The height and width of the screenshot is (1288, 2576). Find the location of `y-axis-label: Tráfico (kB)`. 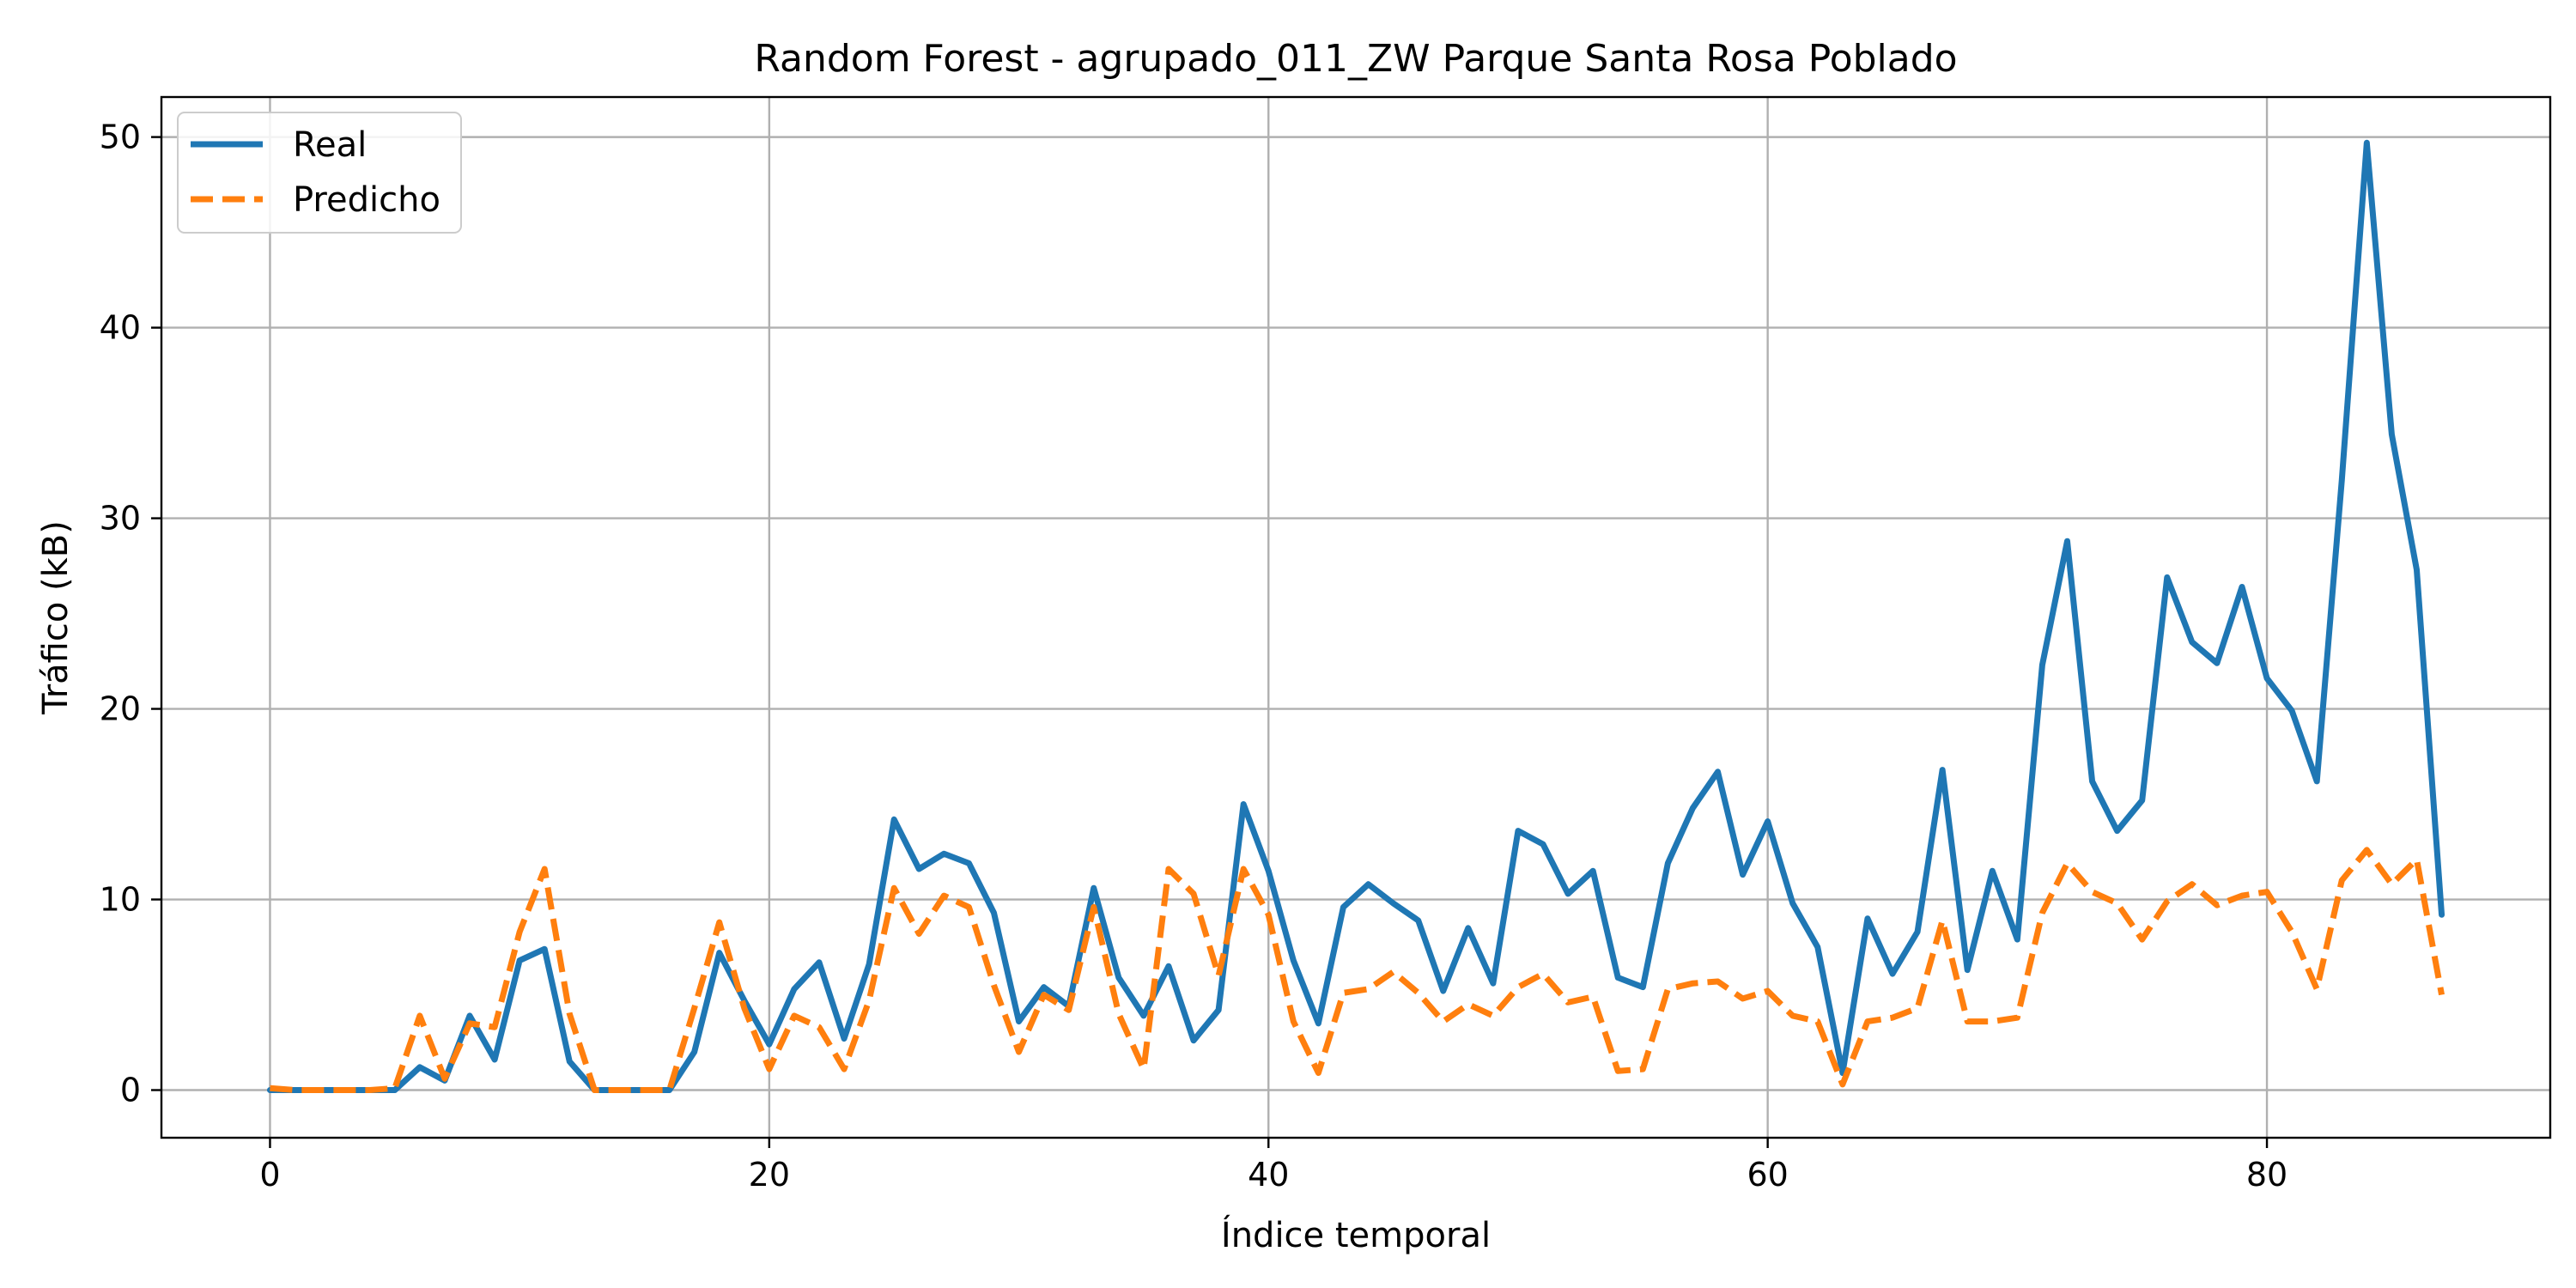

y-axis-label: Tráfico (kB) is located at coordinates (56, 618).